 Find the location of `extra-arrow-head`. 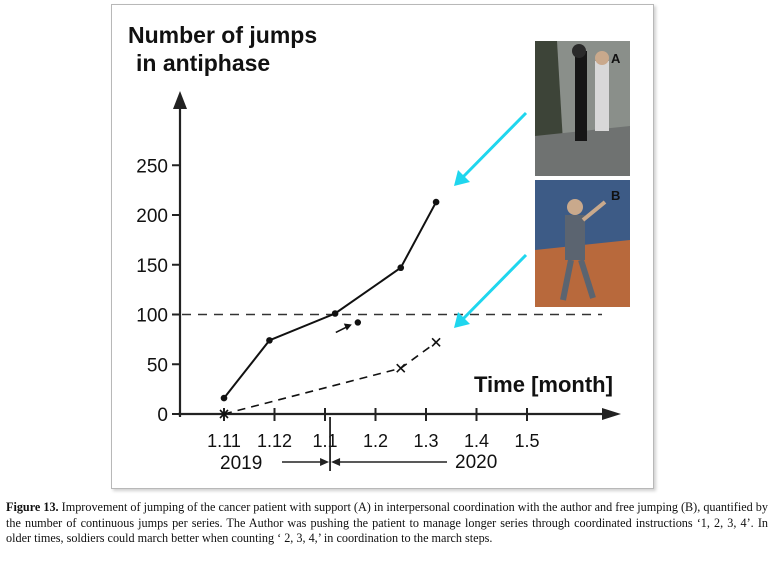

extra-arrow-head is located at coordinates (347, 327).